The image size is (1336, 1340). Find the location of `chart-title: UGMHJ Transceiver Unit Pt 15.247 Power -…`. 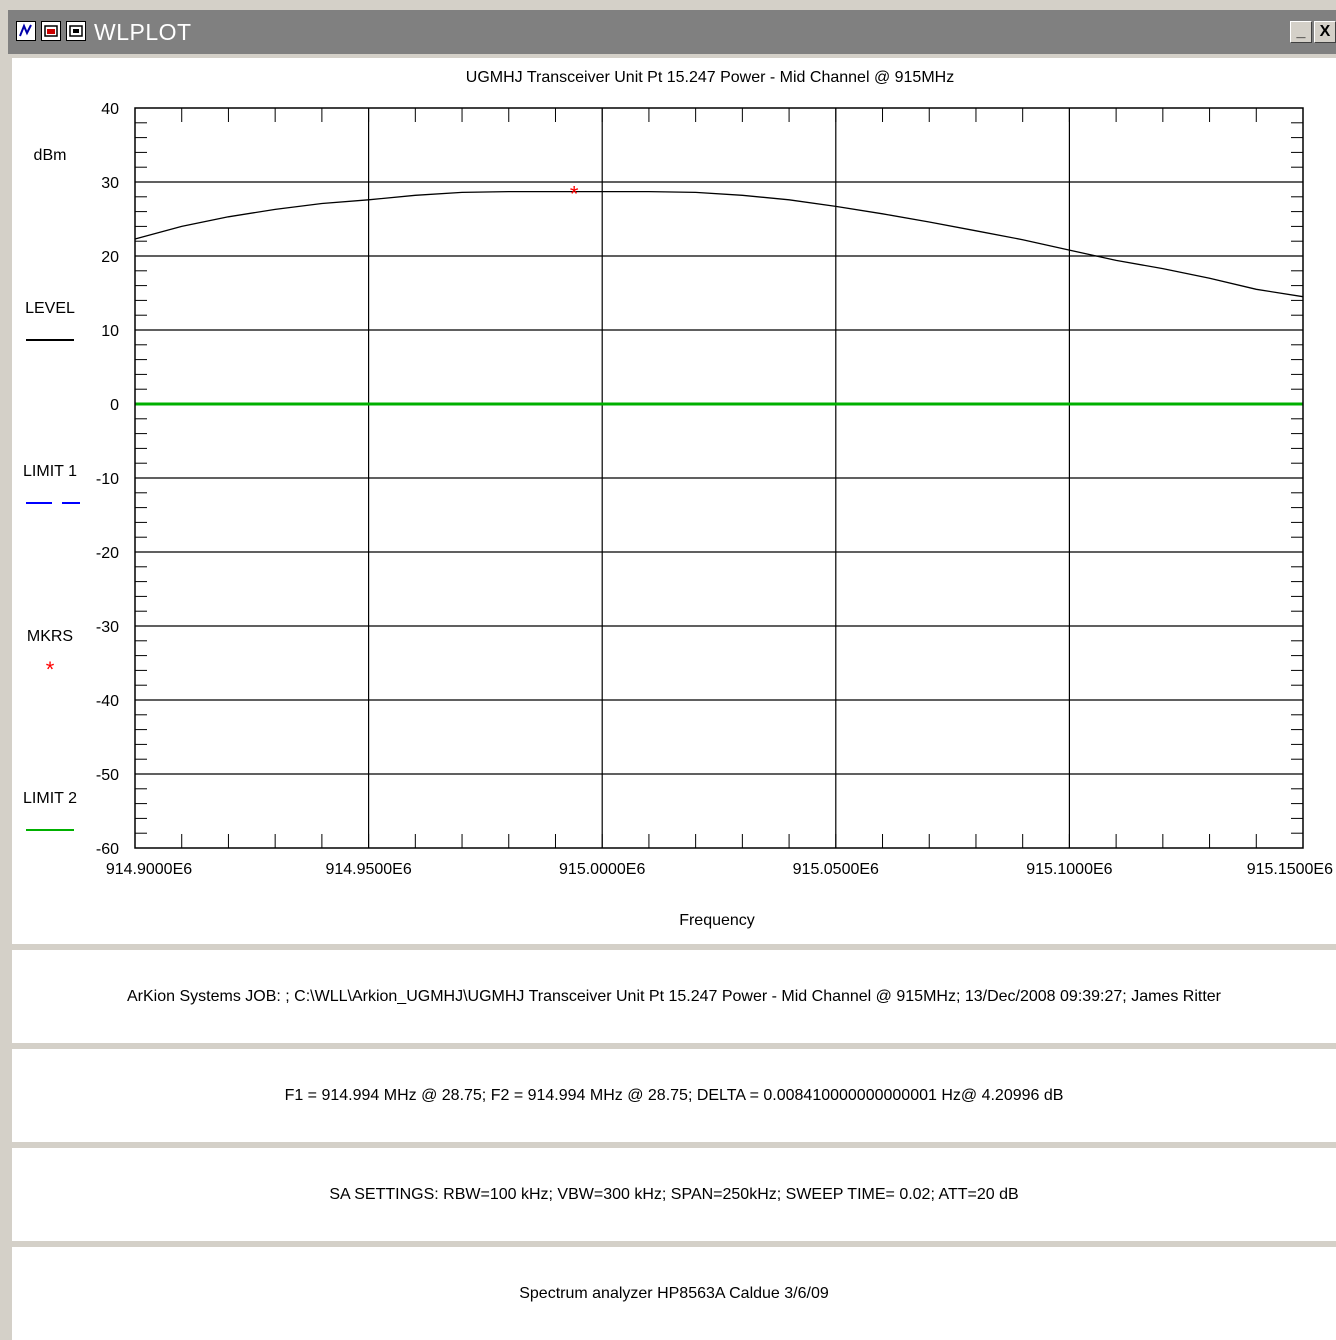

chart-title: UGMHJ Transceiver Unit Pt 15.247 Power -… is located at coordinates (710, 77).